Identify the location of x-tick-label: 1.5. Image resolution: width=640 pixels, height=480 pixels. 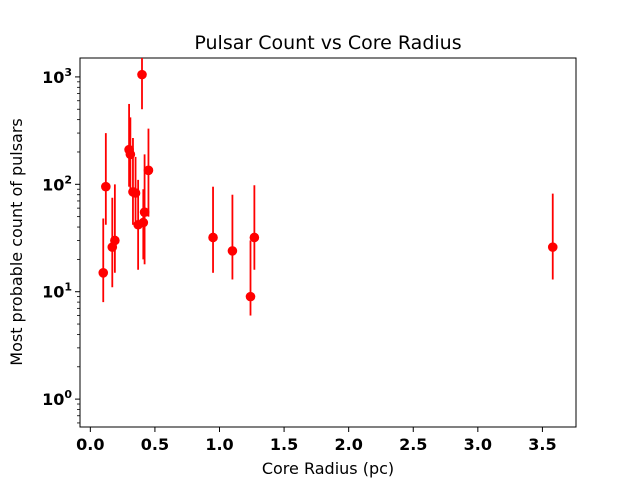
(284, 444).